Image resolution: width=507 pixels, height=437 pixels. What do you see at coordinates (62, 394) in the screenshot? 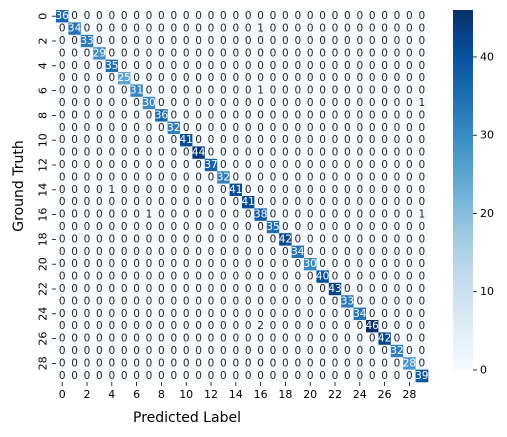
I see `x-tick-label: 0` at bounding box center [62, 394].